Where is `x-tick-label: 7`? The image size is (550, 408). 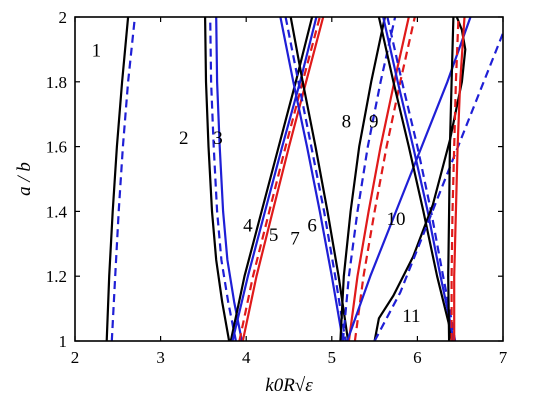 x-tick-label: 7 is located at coordinates (503, 357).